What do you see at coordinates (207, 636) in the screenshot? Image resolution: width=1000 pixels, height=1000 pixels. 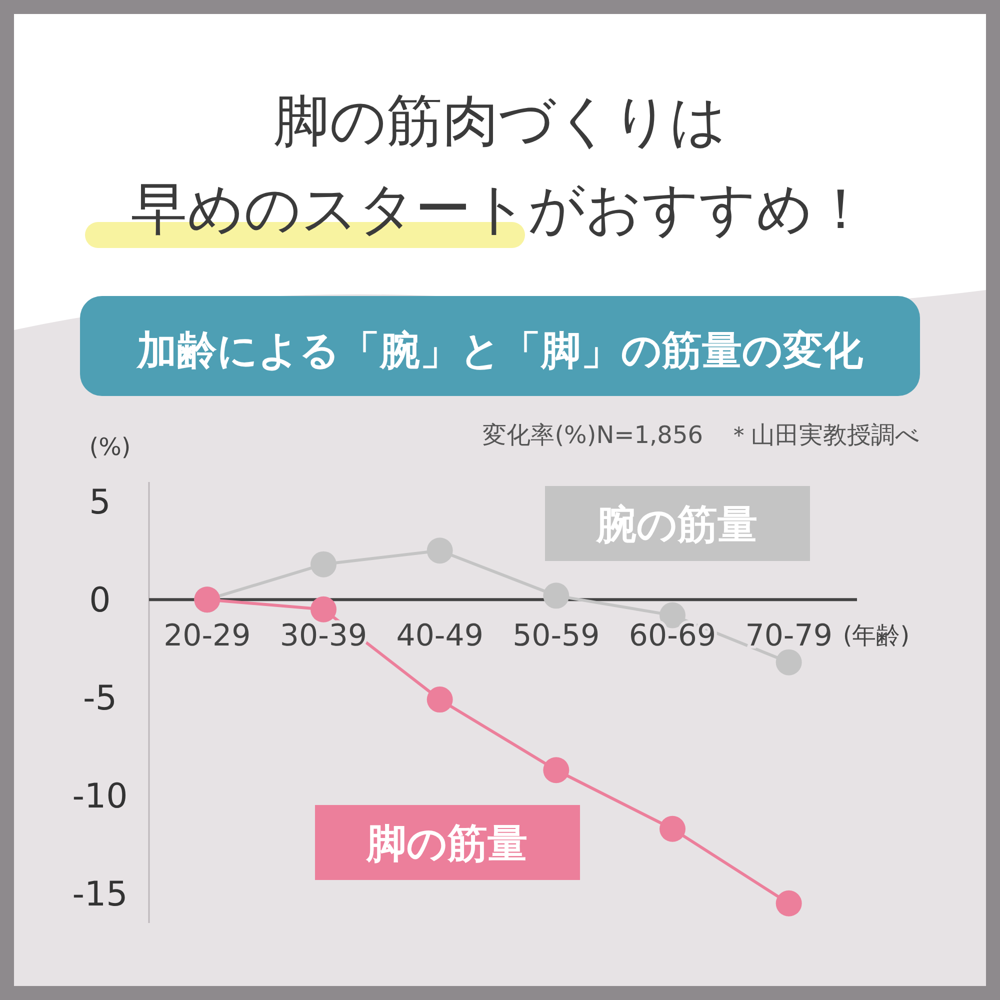 I see `x-tick-label: 20-29` at bounding box center [207, 636].